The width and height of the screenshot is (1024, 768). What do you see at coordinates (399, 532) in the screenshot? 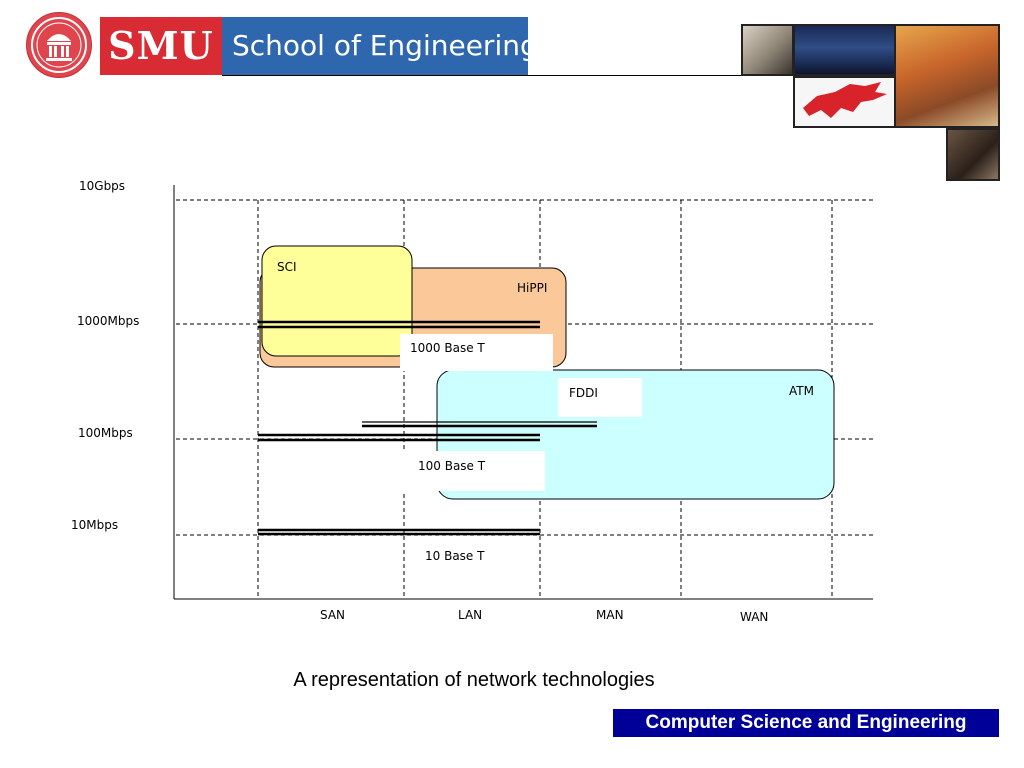
I see `ethernet-bar` at bounding box center [399, 532].